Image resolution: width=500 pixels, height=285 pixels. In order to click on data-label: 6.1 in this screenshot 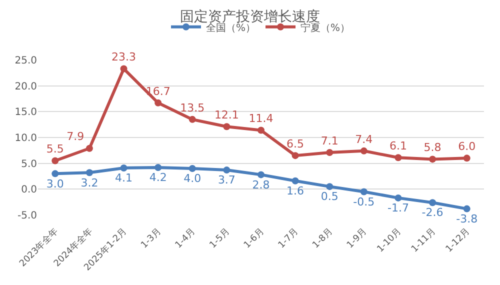, I will do `click(398, 146)`.